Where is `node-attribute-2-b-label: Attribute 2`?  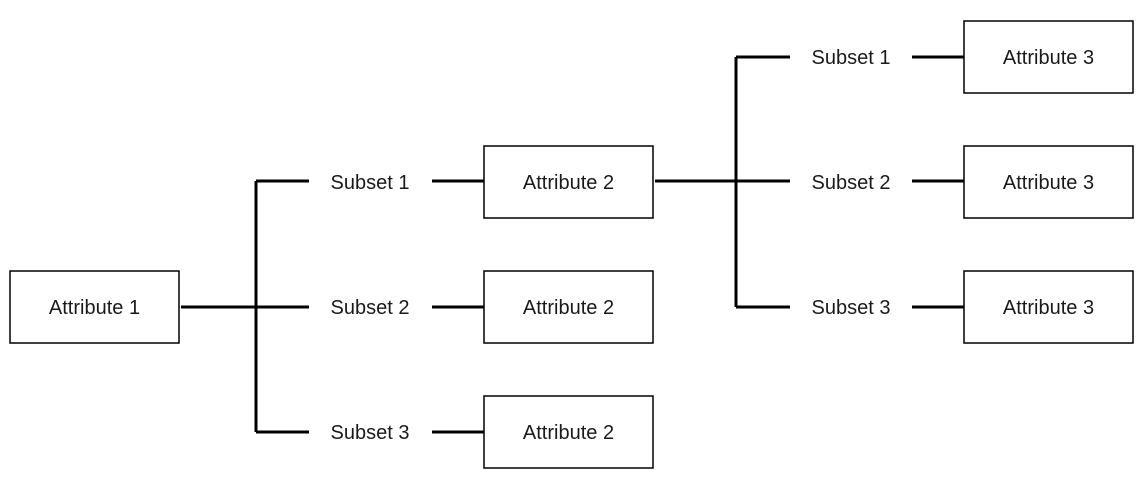
node-attribute-2-b-label: Attribute 2 is located at coordinates (568, 308).